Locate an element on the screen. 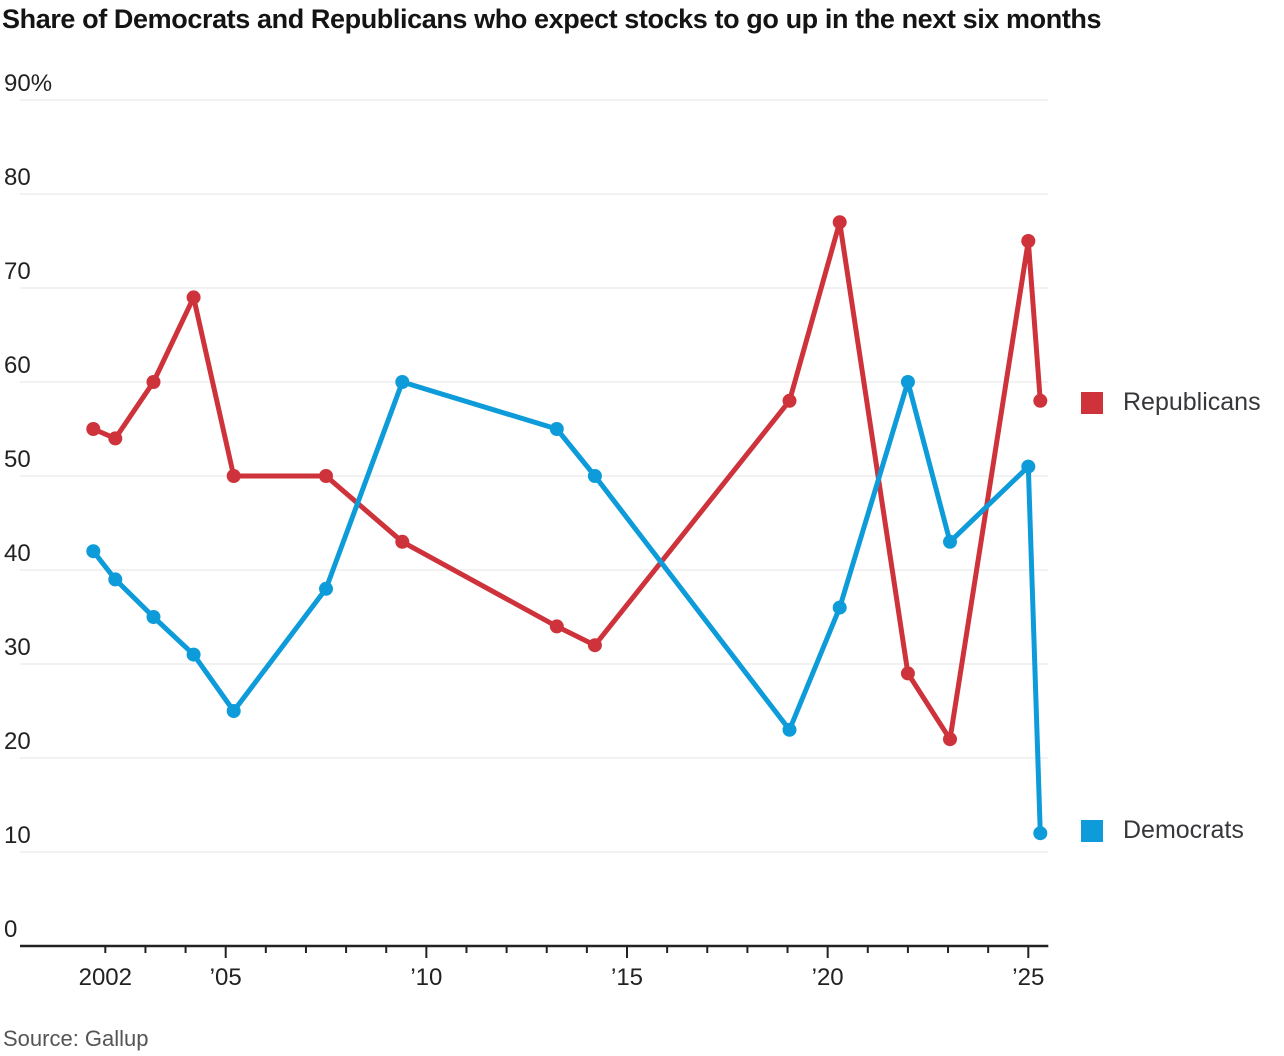  y-tick-label: 10 is located at coordinates (17, 835).